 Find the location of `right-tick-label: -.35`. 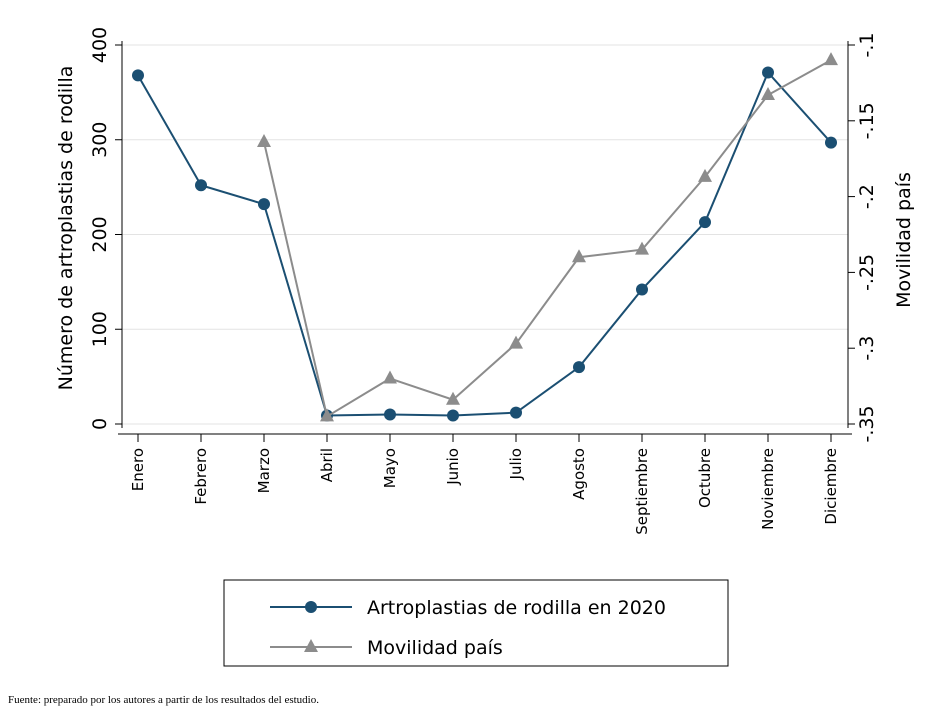

right-tick-label: -.35 is located at coordinates (867, 423).